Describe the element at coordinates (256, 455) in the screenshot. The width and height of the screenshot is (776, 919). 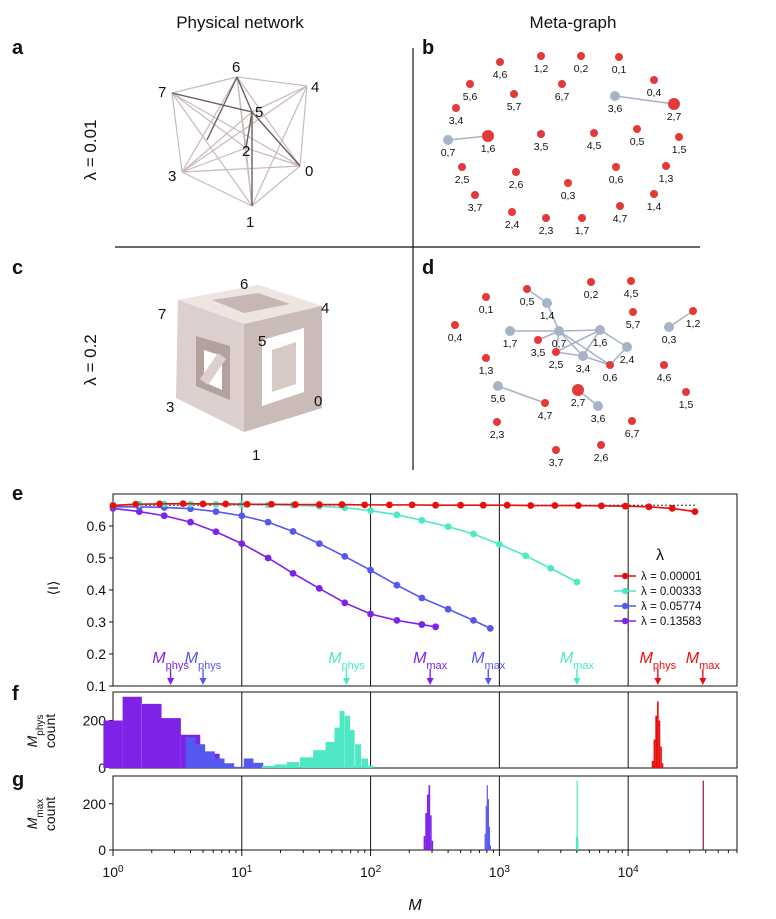
I see `node-label-1-c: 1` at that location.